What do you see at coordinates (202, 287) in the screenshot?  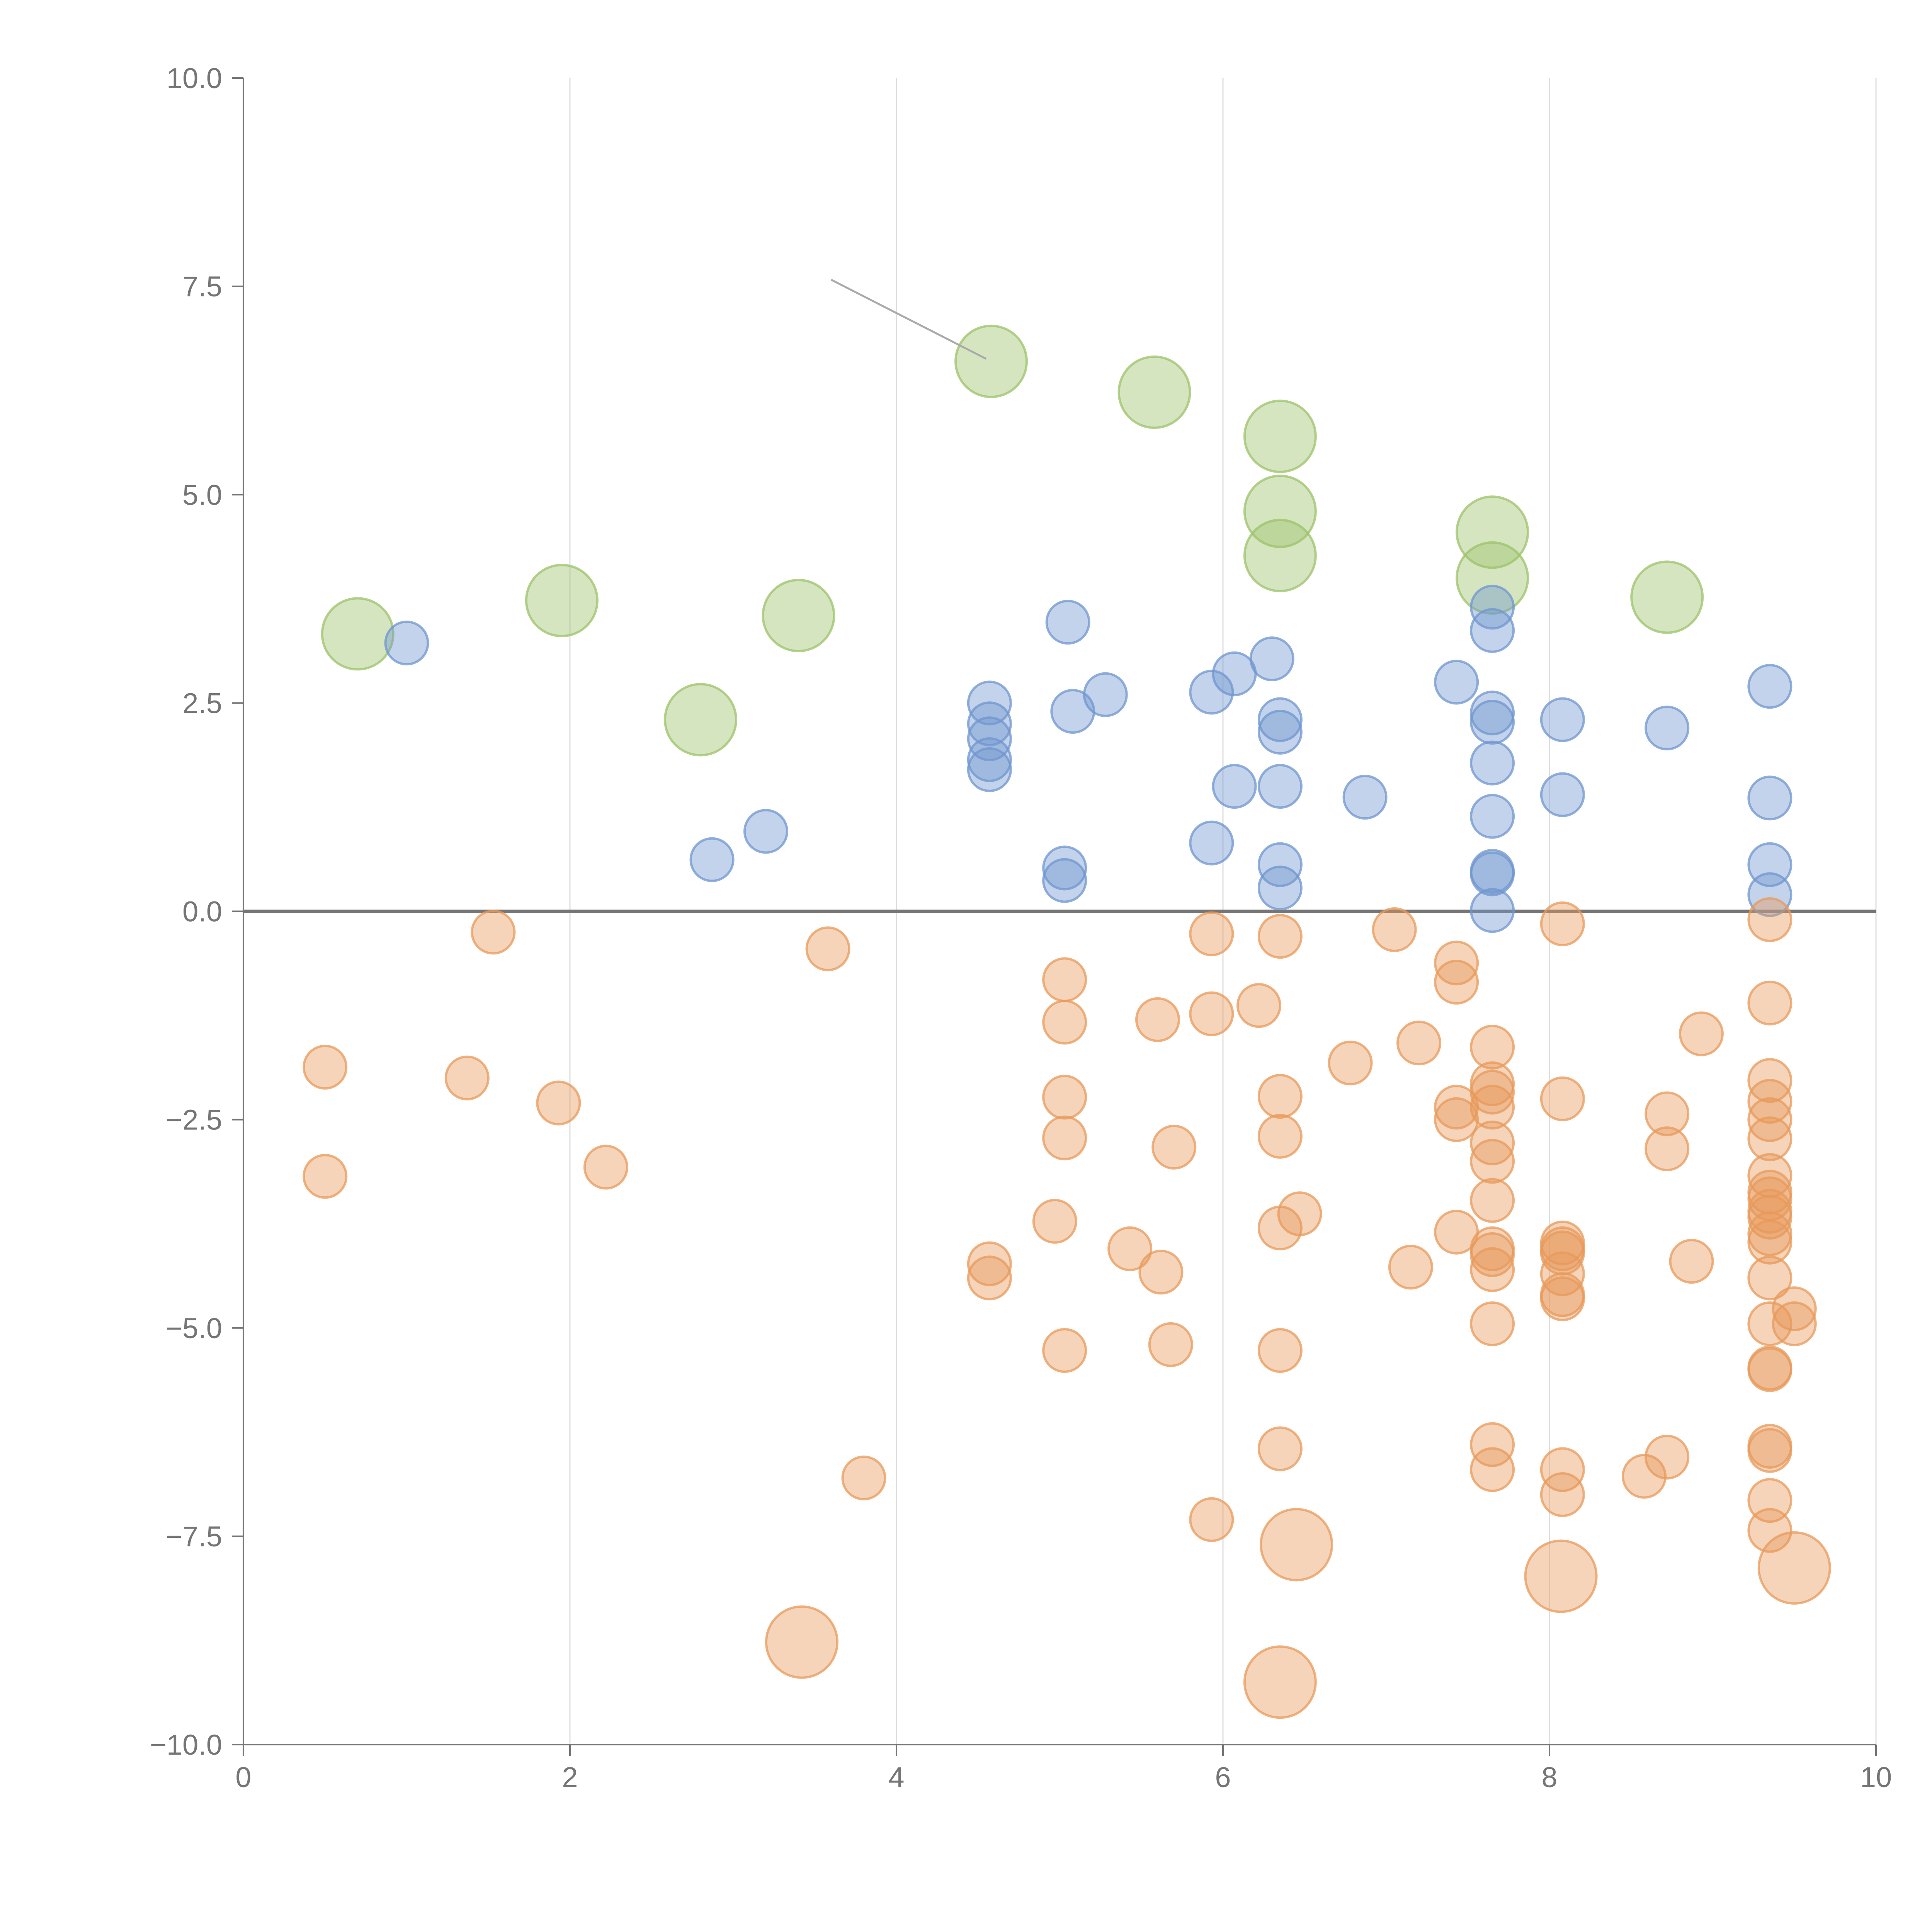 I see `y-tick-label: 7.5` at bounding box center [202, 287].